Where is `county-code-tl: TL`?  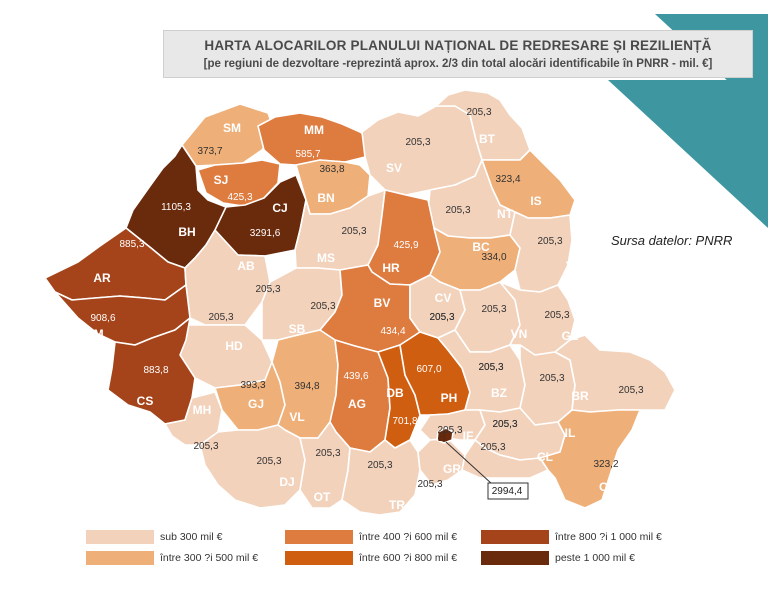 county-code-tl: TL is located at coordinates (677, 366).